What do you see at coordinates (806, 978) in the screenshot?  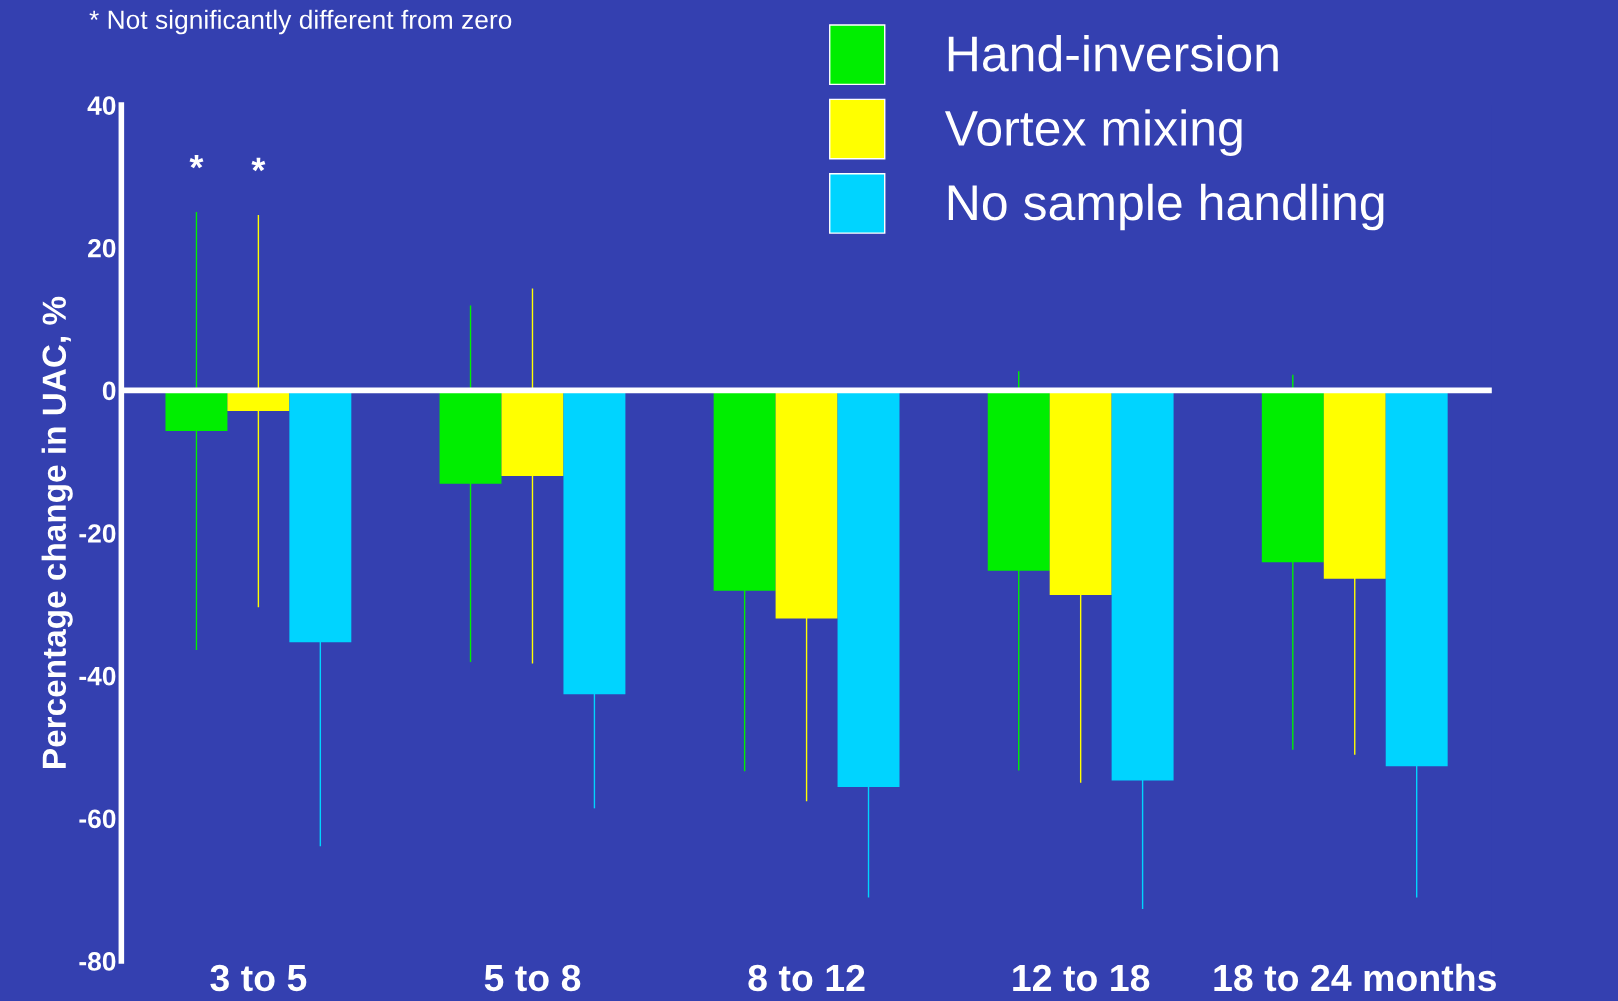 I see `x-tick-label: 8 to 12` at bounding box center [806, 978].